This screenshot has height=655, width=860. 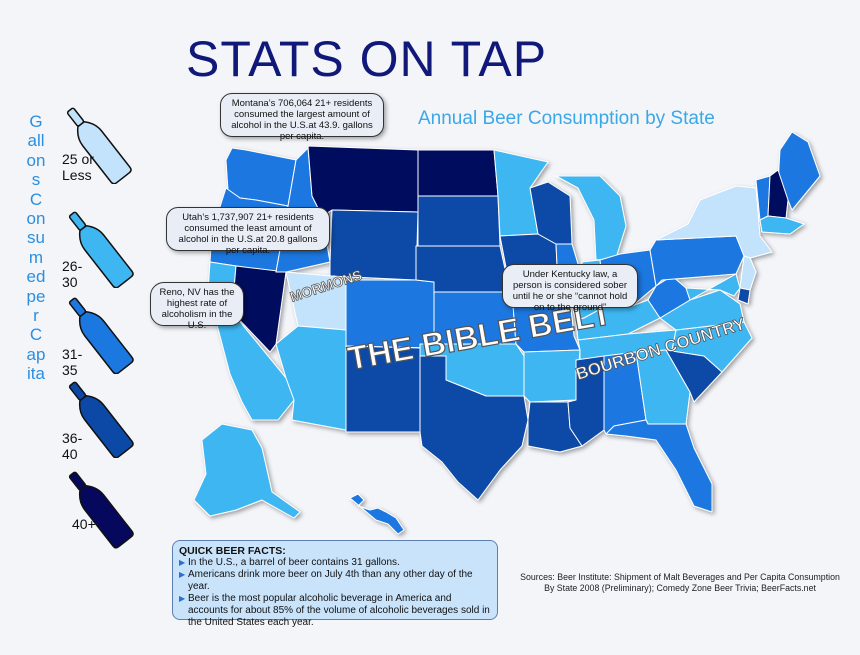 What do you see at coordinates (247, 471) in the screenshot?
I see `state-ak` at bounding box center [247, 471].